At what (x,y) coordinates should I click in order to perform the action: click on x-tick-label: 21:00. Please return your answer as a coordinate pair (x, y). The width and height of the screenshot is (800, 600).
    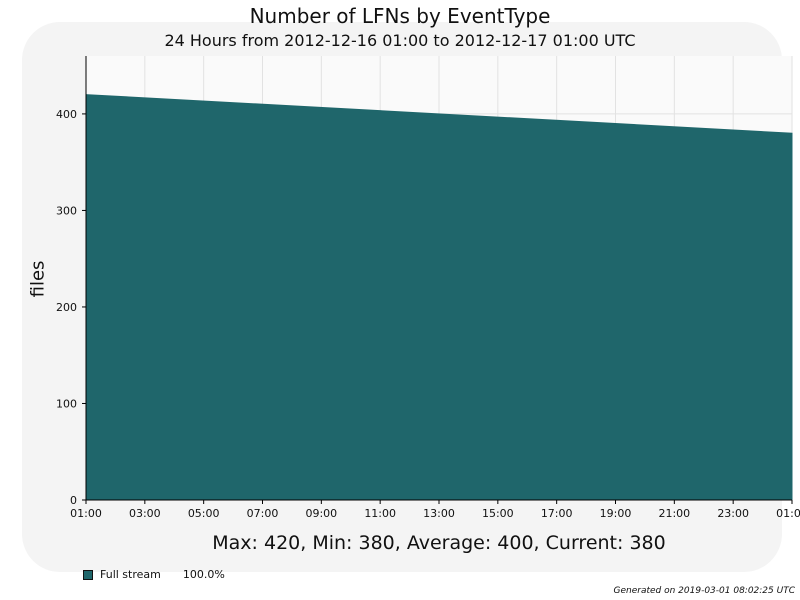
    Looking at the image, I should click on (674, 513).